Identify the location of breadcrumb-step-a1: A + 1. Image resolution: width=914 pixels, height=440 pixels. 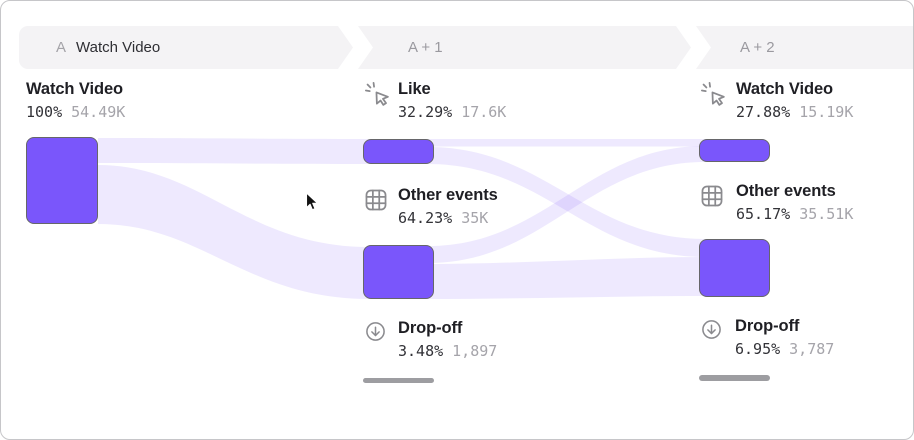
(524, 47).